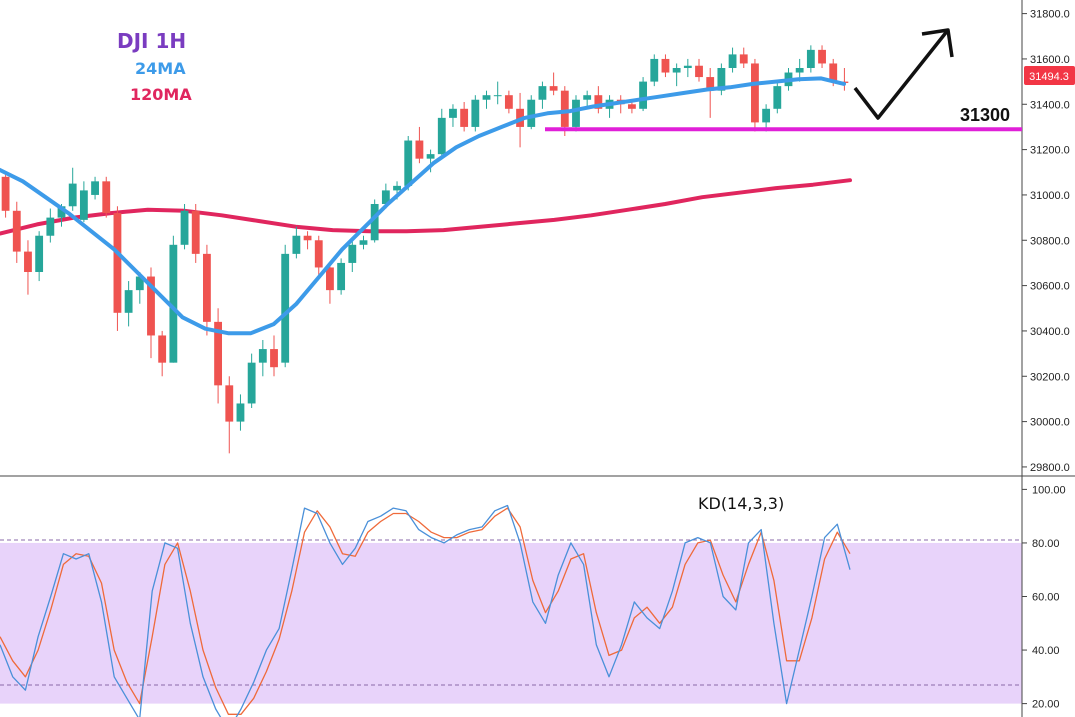 The height and width of the screenshot is (717, 1075). I want to click on kd-tick-label: 40.00, so click(1046, 651).